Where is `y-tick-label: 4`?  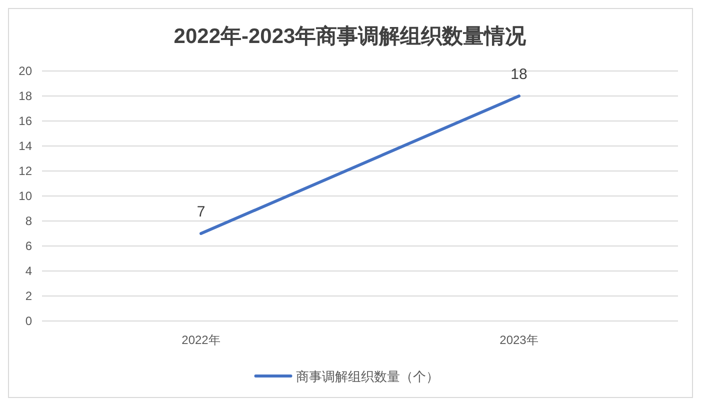
y-tick-label: 4 is located at coordinates (28, 271).